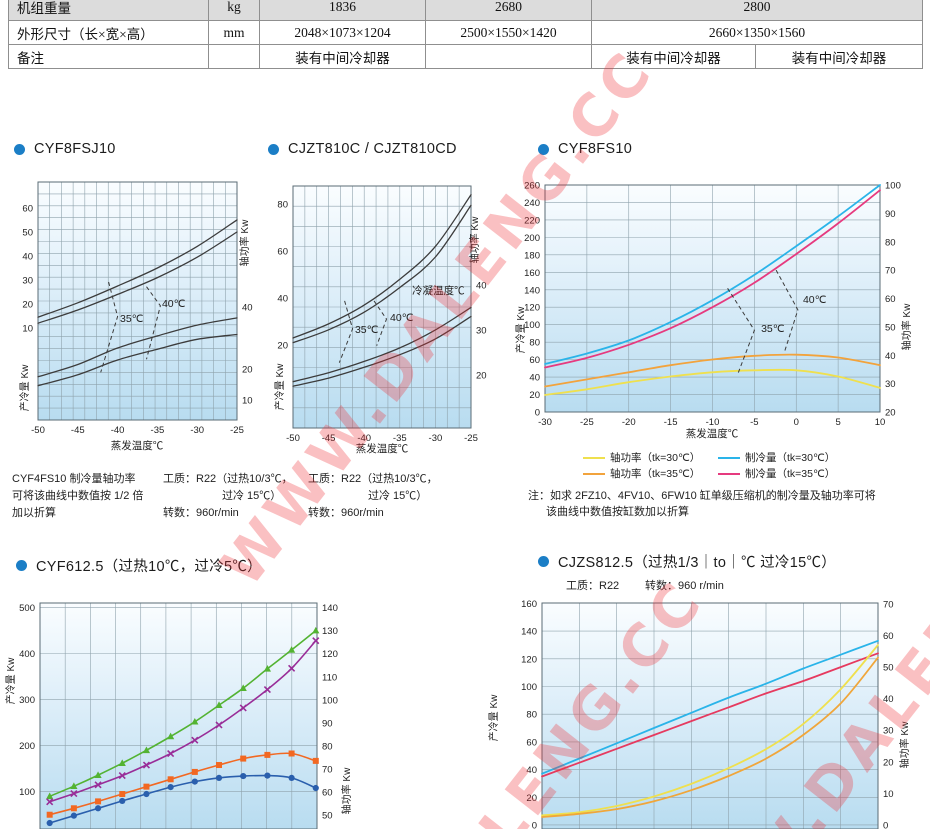 Image resolution: width=930 pixels, height=829 pixels. Describe the element at coordinates (329, 677) in the screenshot. I see `tick-label: 110` at that location.